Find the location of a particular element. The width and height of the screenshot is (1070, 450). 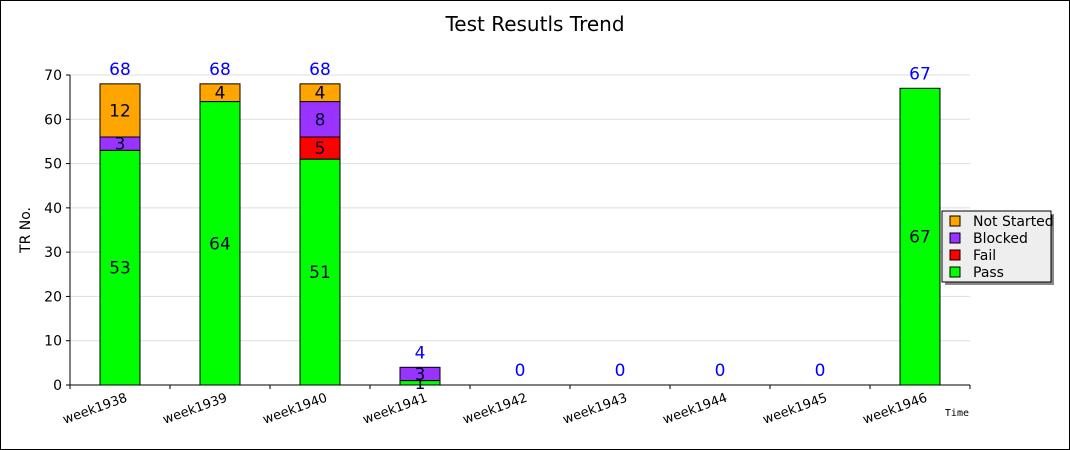

x-axis-label: Time is located at coordinates (957, 413).